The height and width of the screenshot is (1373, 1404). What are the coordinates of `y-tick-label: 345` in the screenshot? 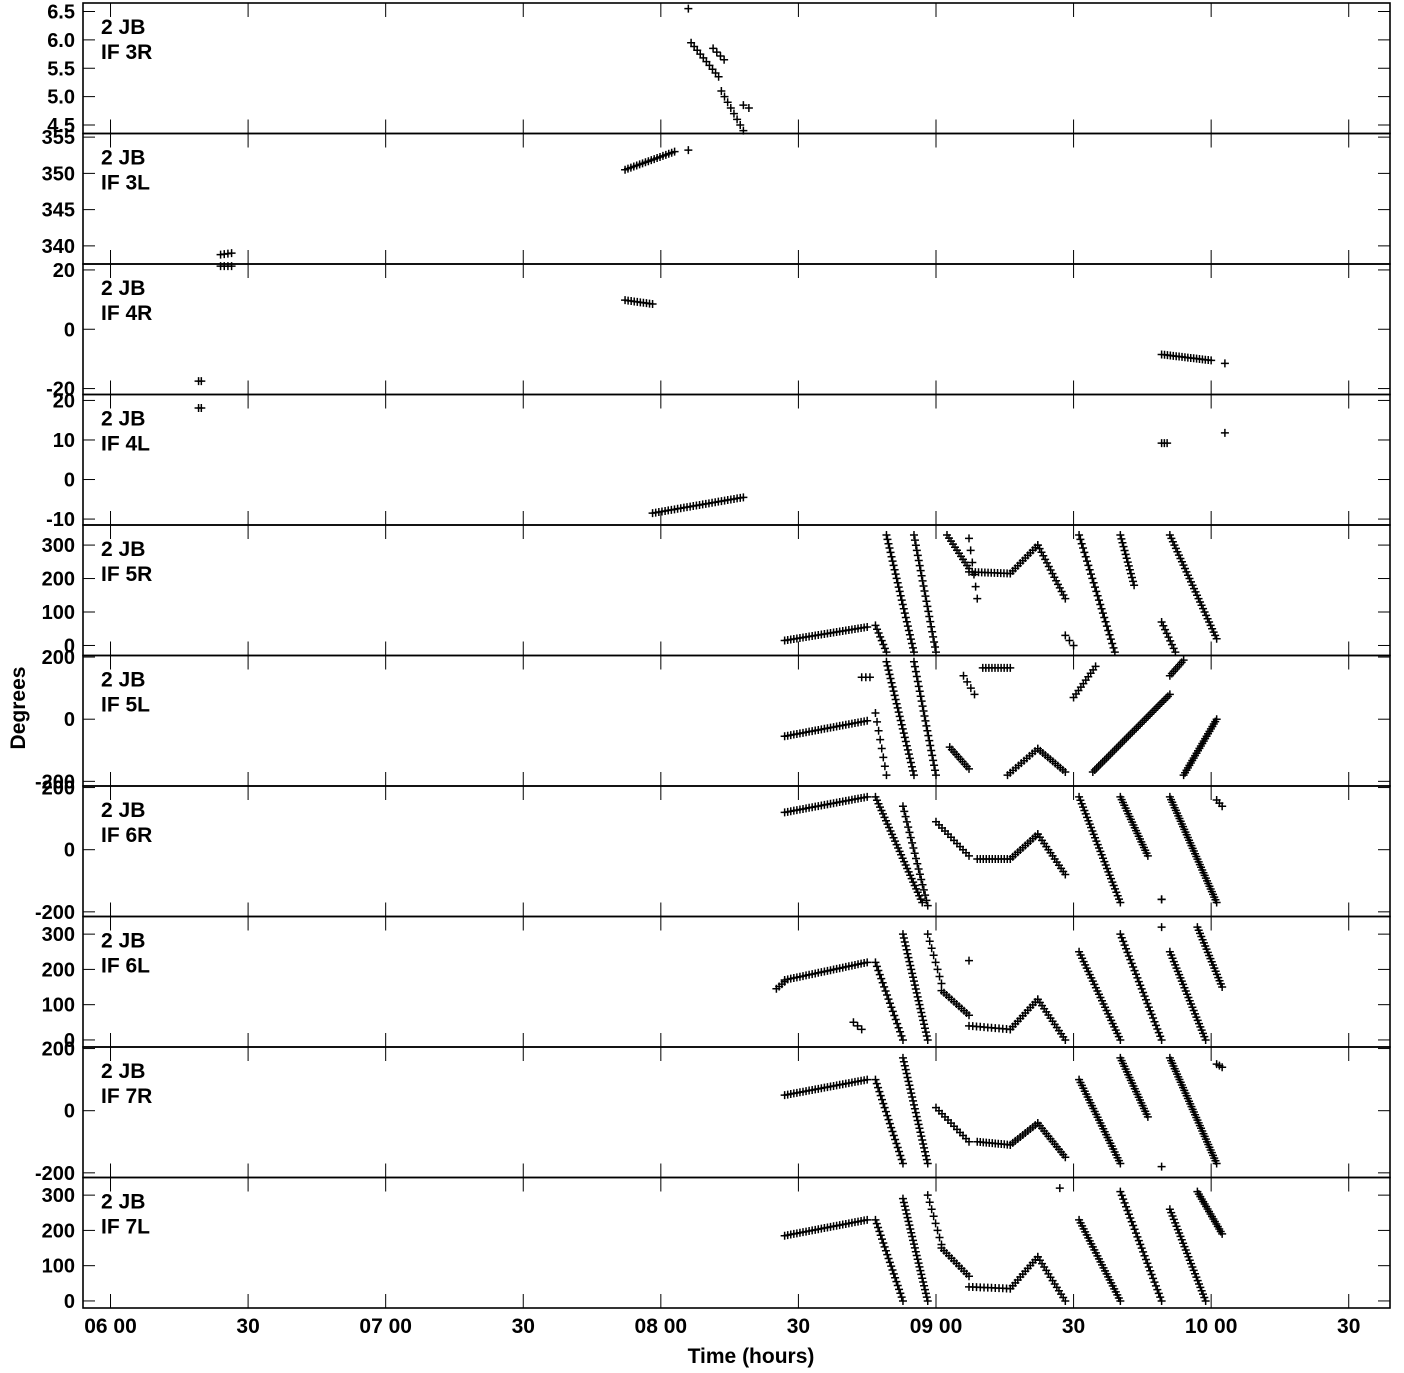 It's located at (58, 211).